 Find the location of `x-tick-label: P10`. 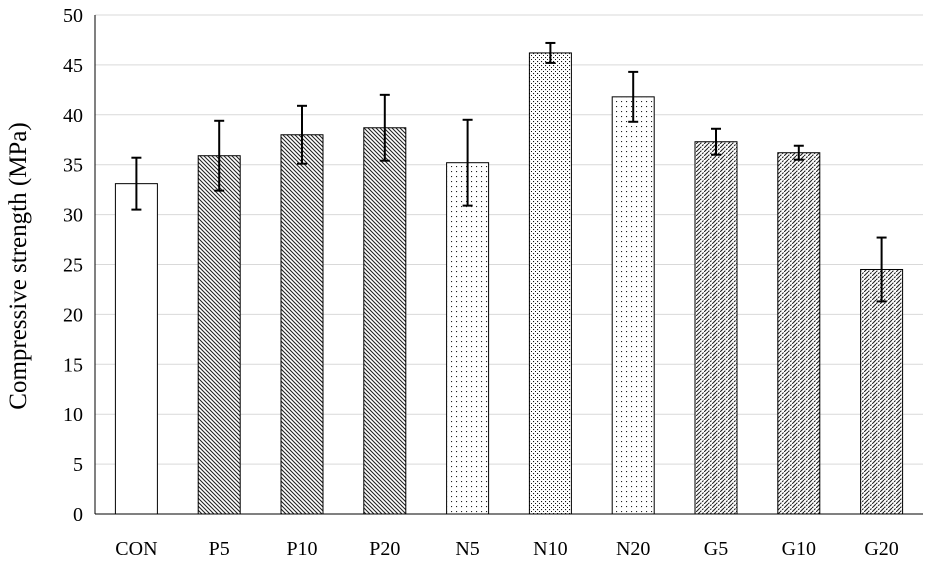

x-tick-label: P10 is located at coordinates (301, 549).